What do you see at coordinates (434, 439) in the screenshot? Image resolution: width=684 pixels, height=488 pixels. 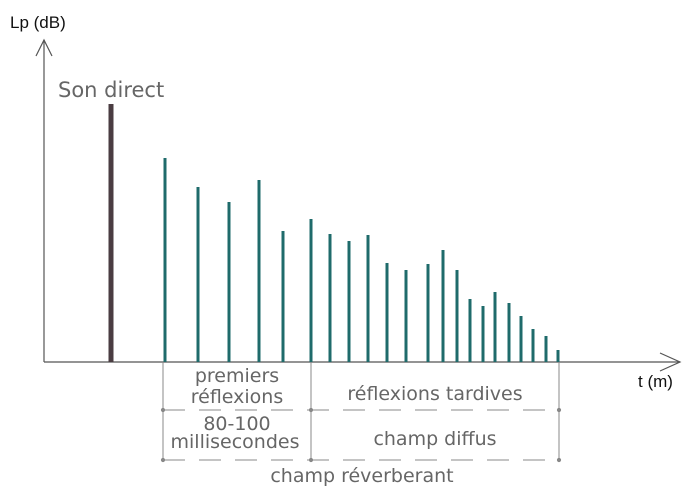 I see `diffuse-field-label: champ diffus` at bounding box center [434, 439].